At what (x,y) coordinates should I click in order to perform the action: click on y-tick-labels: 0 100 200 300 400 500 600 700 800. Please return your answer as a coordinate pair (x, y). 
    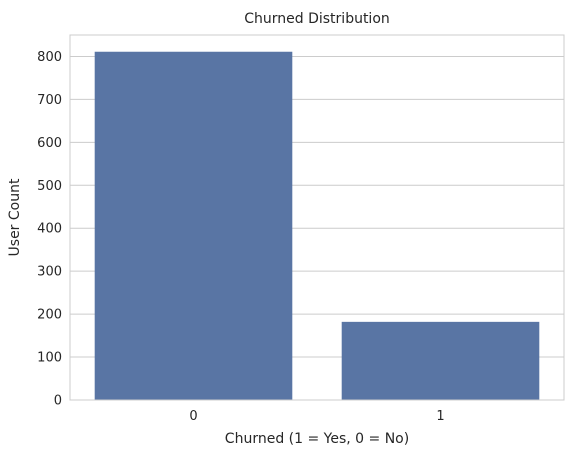
    Looking at the image, I should click on (49, 229).